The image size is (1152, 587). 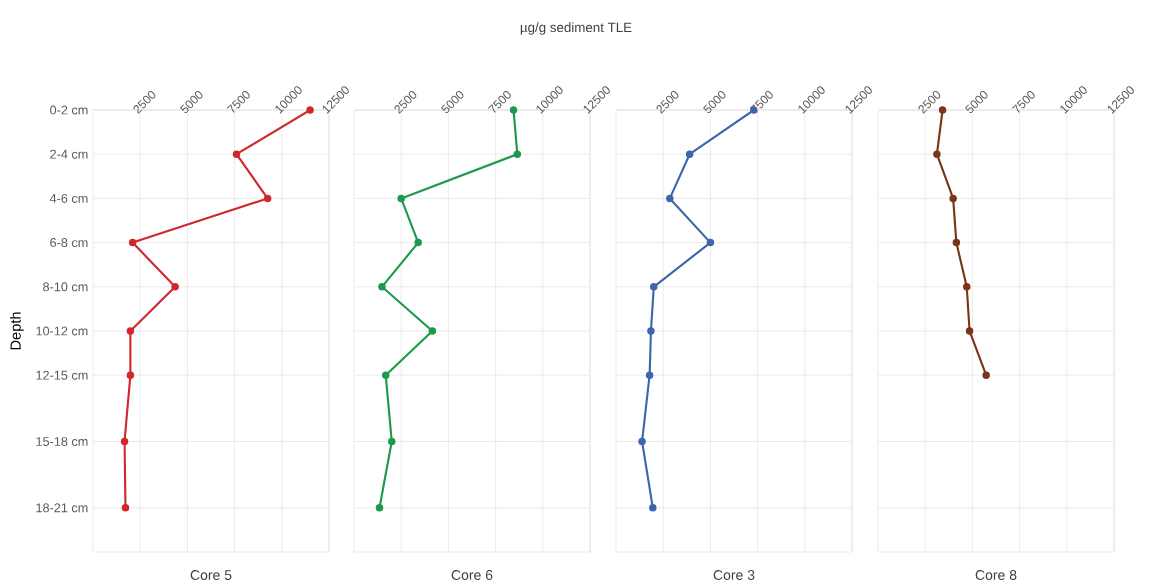 I want to click on y-tick-label: 8-10 cm, so click(x=65, y=287).